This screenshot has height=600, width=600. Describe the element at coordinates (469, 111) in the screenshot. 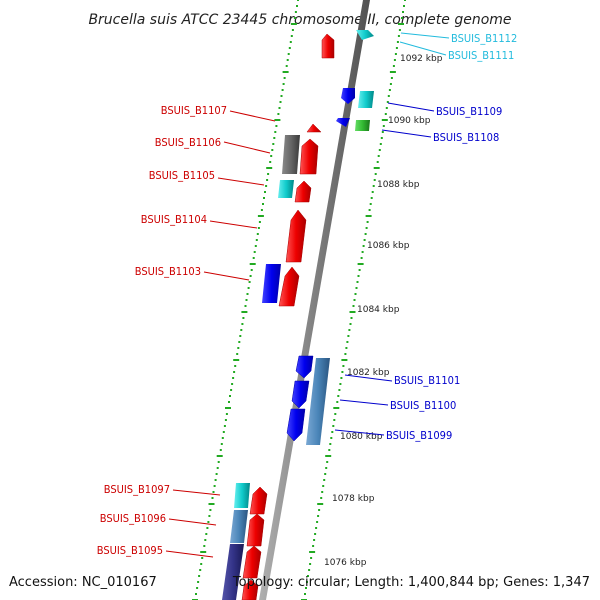

I see `gene-label-1109: BSUIS_B1109` at that location.